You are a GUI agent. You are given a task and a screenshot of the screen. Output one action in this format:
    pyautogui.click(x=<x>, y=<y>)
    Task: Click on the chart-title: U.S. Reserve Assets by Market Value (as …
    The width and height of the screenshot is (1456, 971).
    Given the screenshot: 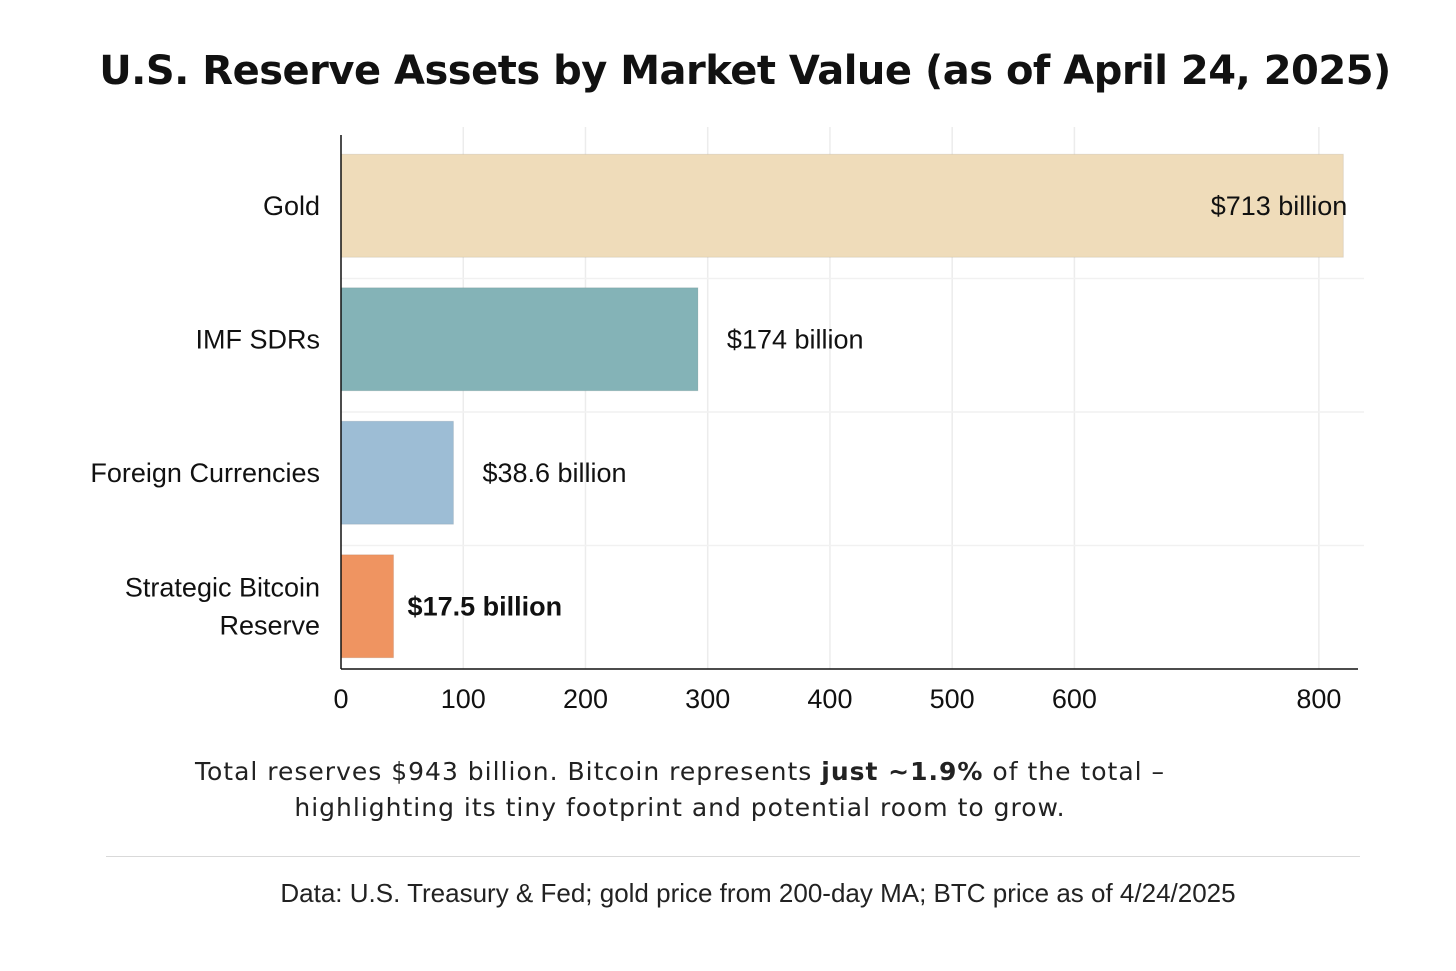 What is the action you would take?
    pyautogui.click(x=745, y=71)
    